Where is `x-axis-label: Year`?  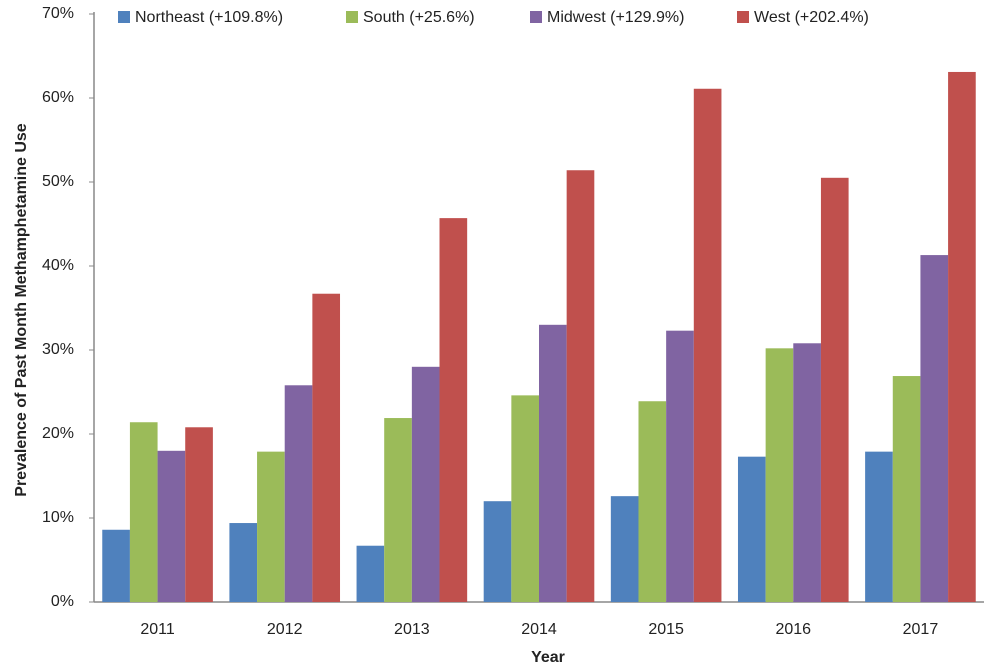 x-axis-label: Year is located at coordinates (548, 657).